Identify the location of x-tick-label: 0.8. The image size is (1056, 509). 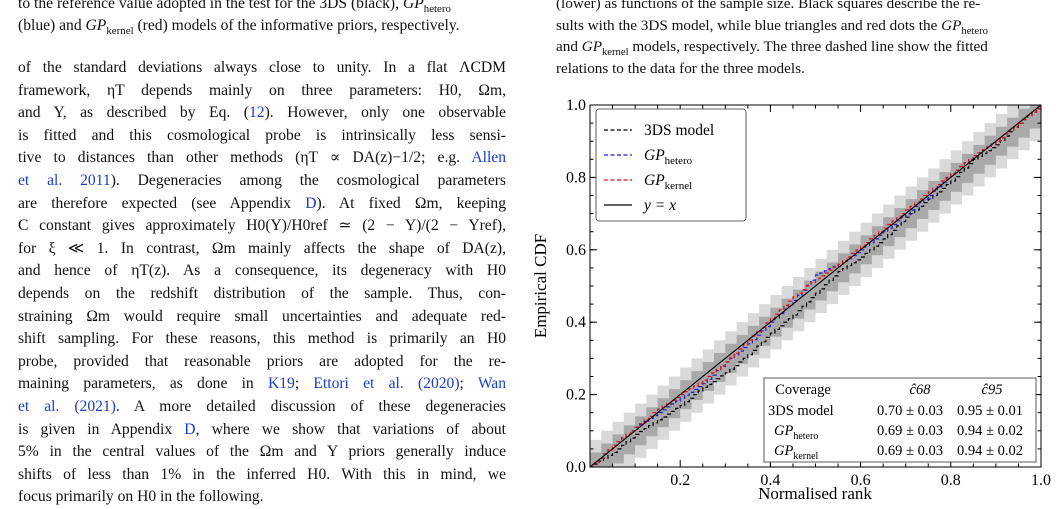
(951, 480).